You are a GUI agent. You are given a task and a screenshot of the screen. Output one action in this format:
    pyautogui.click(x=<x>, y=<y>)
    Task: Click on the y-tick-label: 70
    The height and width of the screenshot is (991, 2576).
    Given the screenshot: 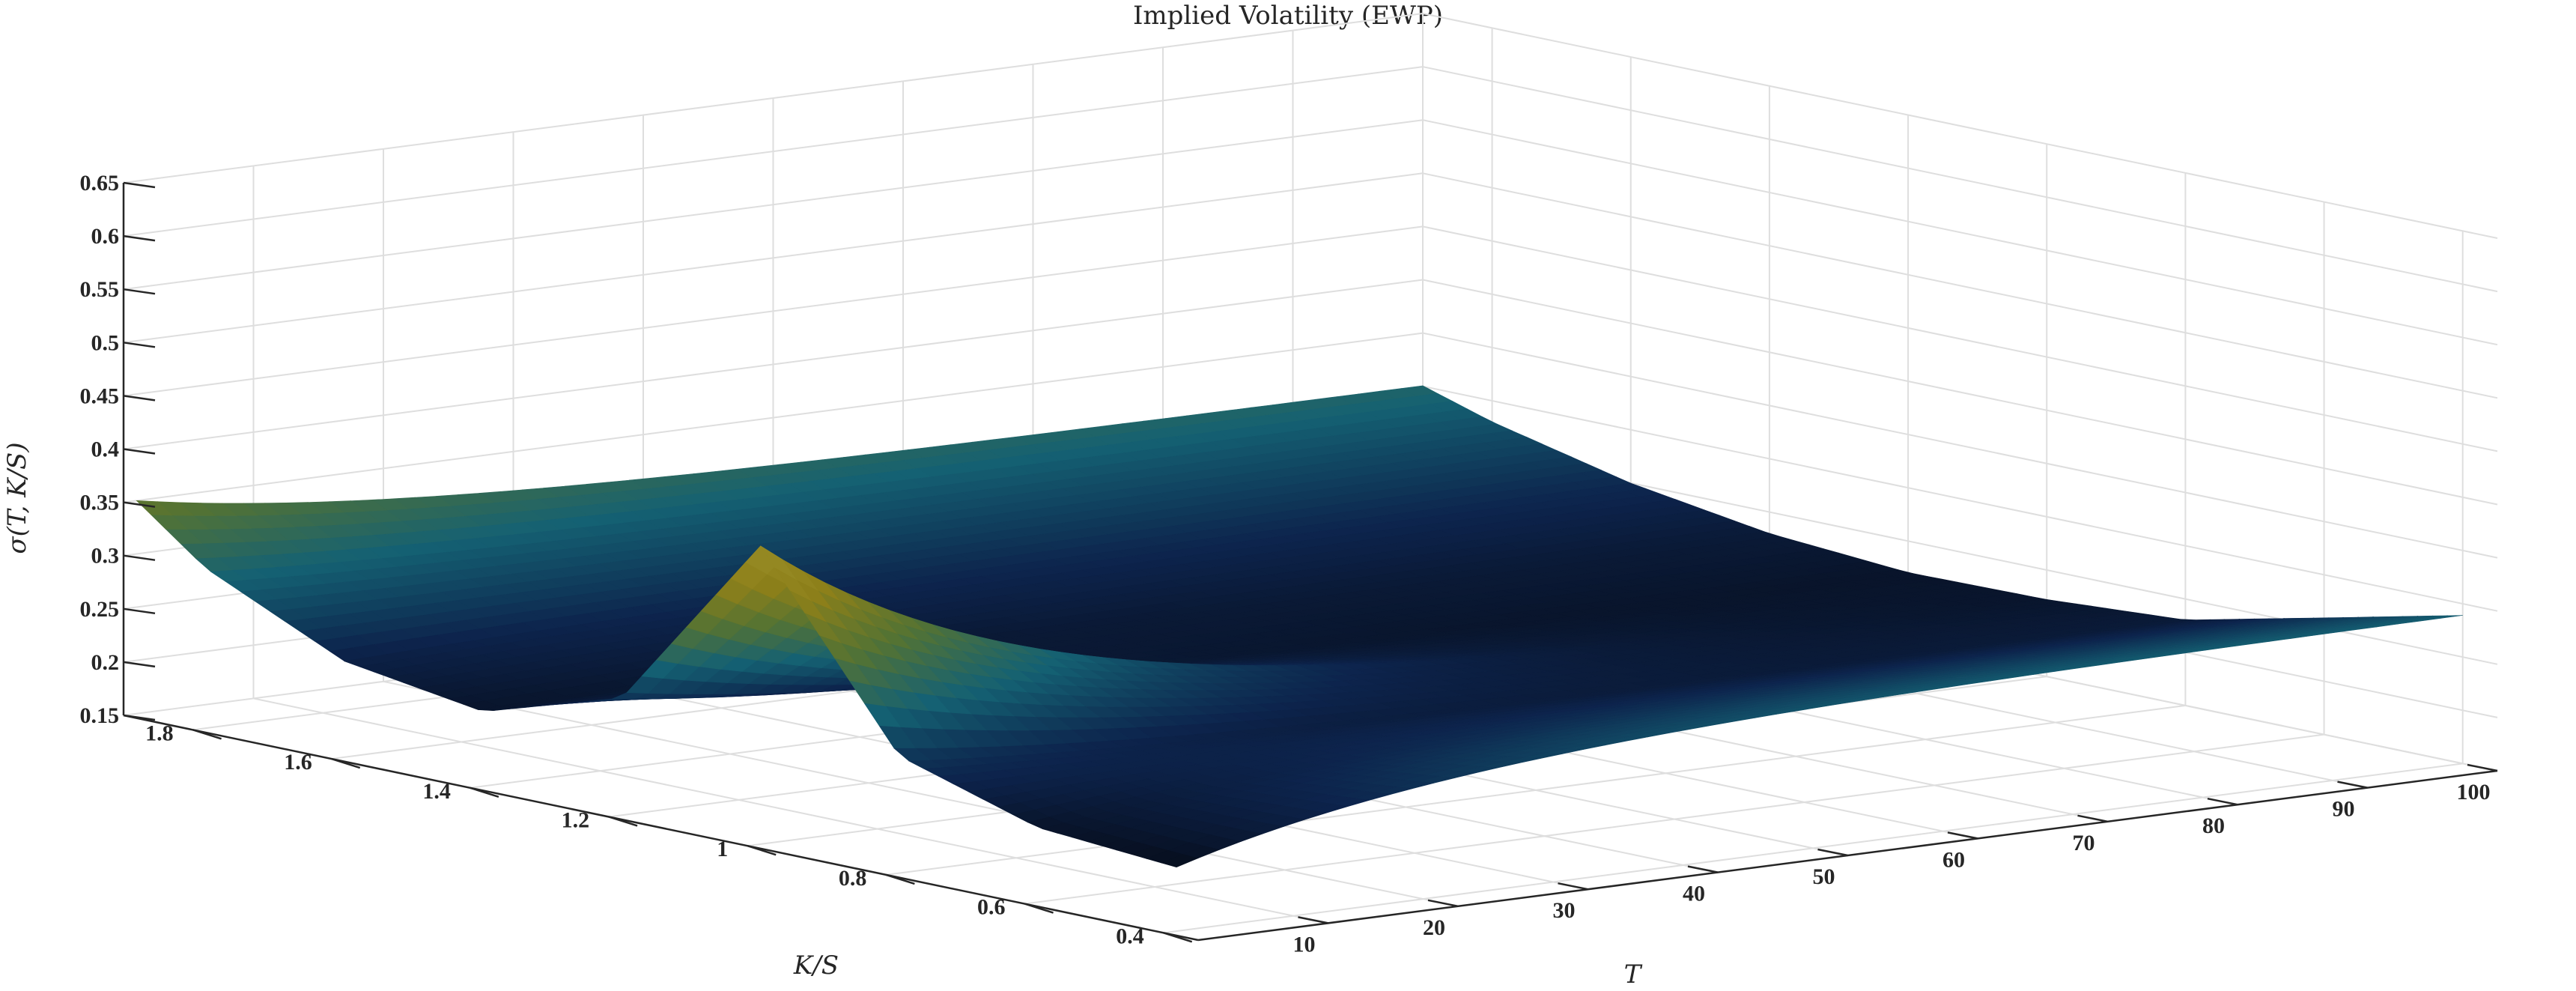 What is the action you would take?
    pyautogui.click(x=2084, y=843)
    